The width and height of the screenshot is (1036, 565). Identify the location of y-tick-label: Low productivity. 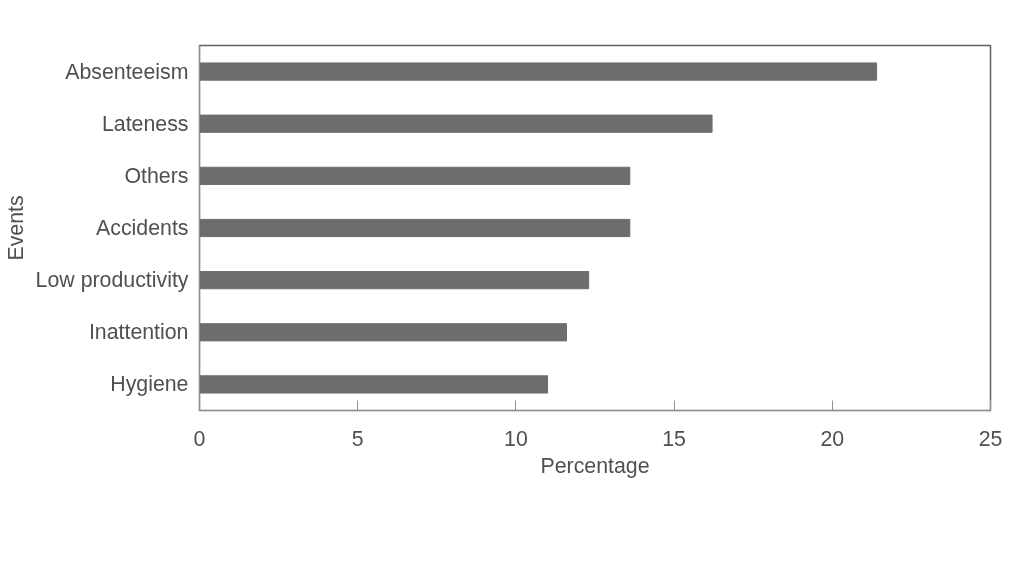
(112, 280).